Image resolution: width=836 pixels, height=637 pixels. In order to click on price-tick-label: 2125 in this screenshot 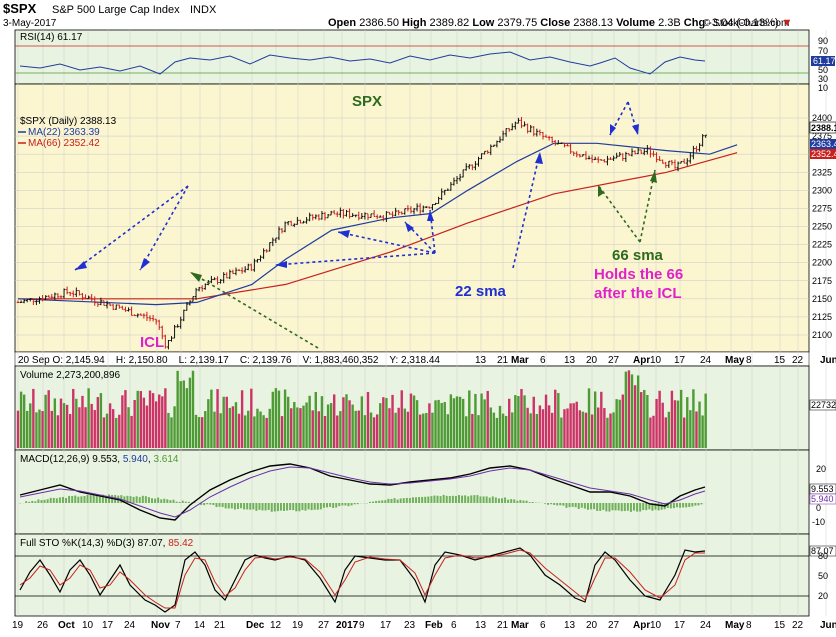, I will do `click(822, 317)`.